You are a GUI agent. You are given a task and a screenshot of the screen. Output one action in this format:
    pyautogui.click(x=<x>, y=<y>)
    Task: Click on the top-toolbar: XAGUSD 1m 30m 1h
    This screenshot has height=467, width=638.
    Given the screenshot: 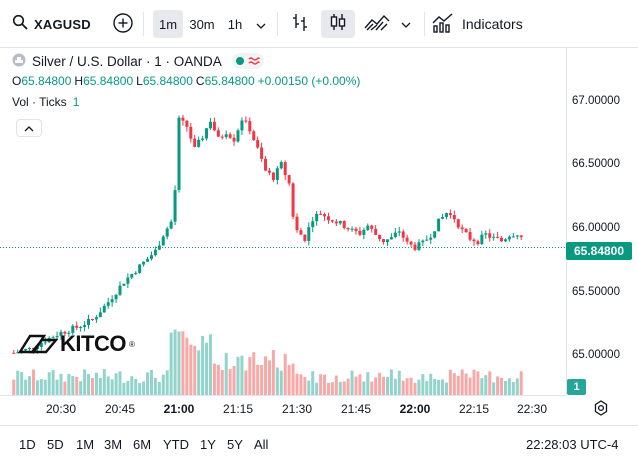 What is the action you would take?
    pyautogui.click(x=319, y=24)
    